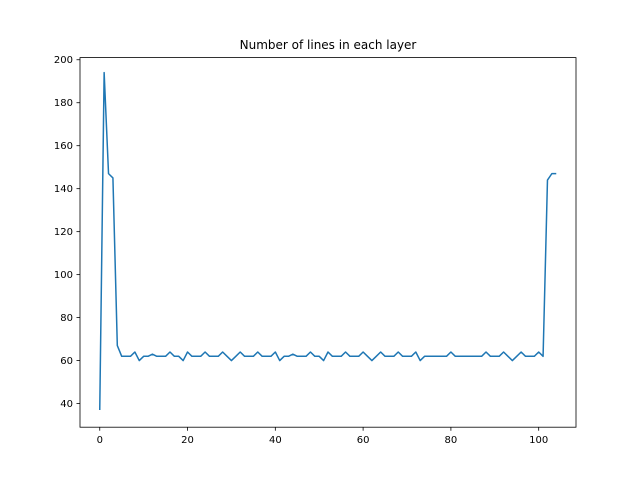 The width and height of the screenshot is (640, 480). I want to click on y-tick-label: 180, so click(63, 103).